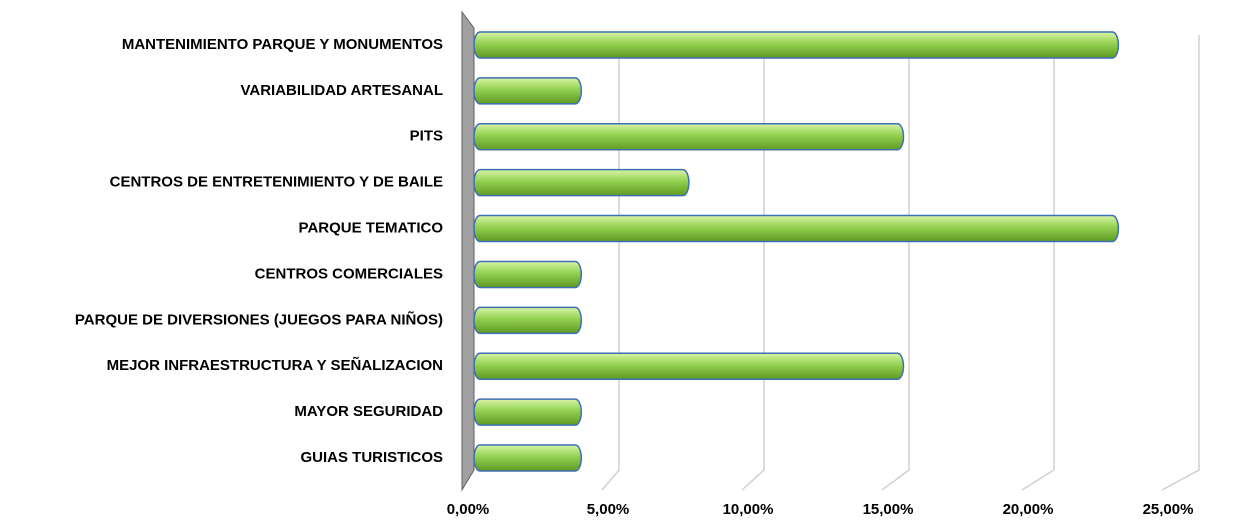 Image resolution: width=1238 pixels, height=529 pixels. Describe the element at coordinates (748, 509) in the screenshot. I see `x-tick-label: 10,00%` at that location.